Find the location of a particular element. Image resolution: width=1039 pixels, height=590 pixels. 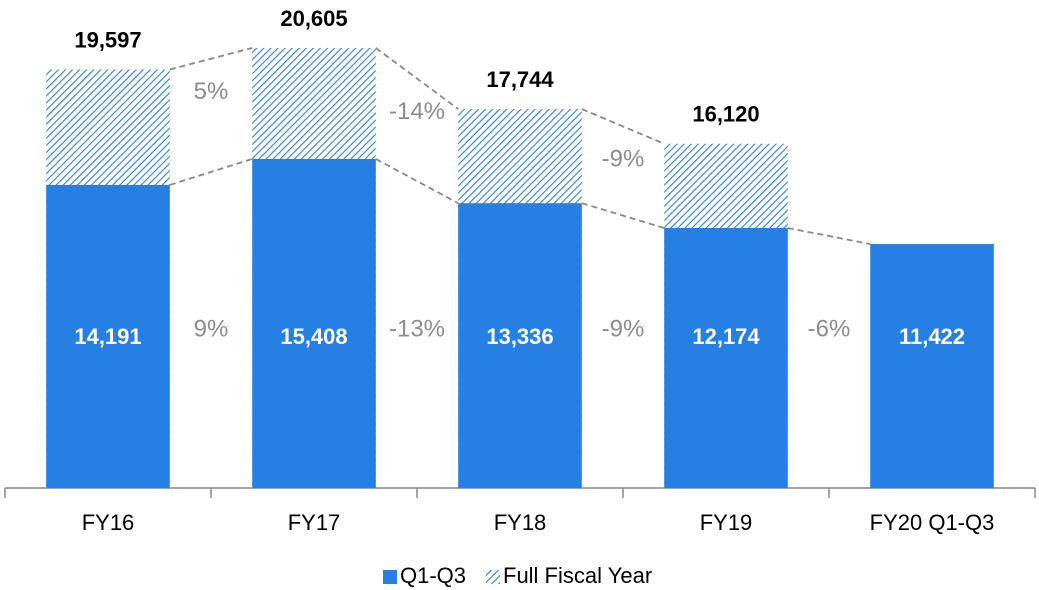

total-label: 20,605 is located at coordinates (313, 18).